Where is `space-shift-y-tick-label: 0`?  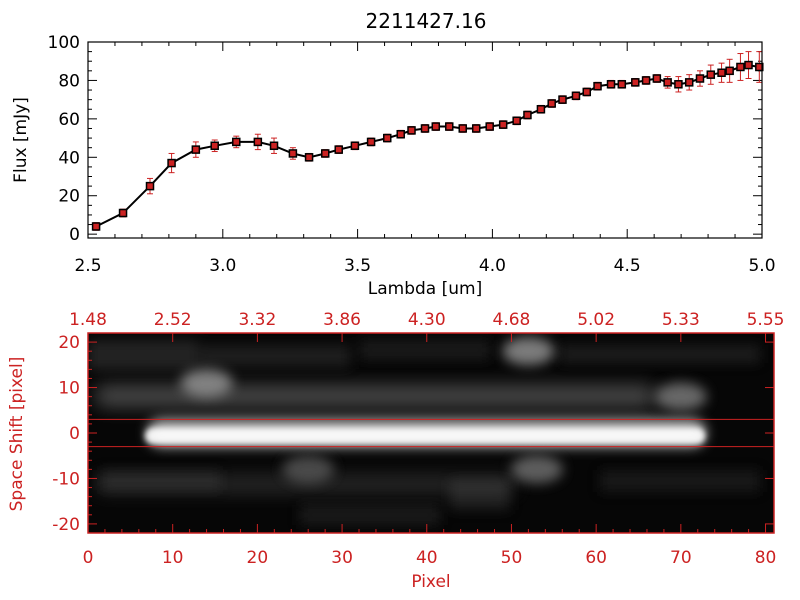 space-shift-y-tick-label: 0 is located at coordinates (74, 434).